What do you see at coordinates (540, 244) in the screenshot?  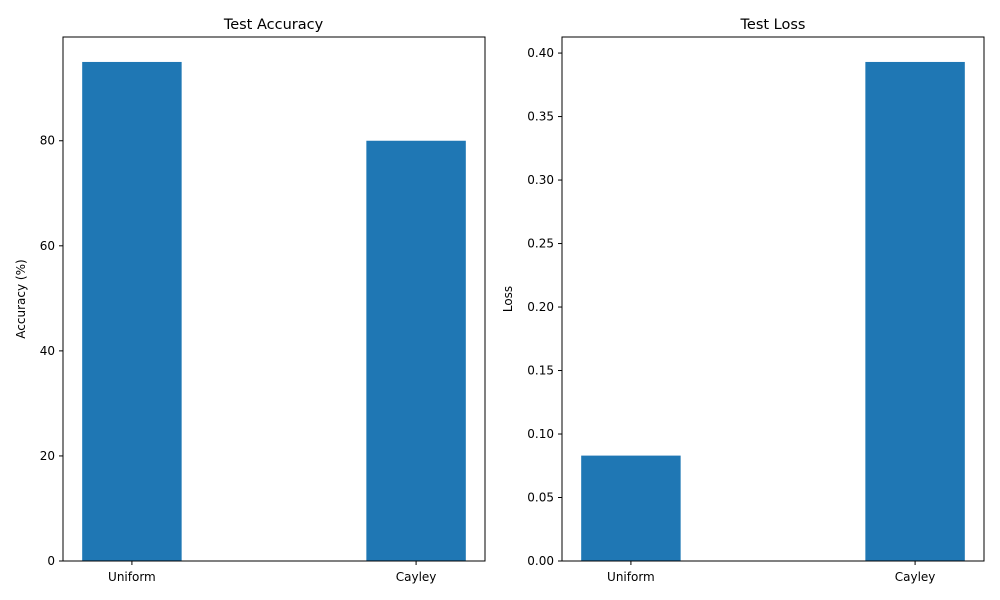 I see `loss-y-tick-label: 0.25` at bounding box center [540, 244].